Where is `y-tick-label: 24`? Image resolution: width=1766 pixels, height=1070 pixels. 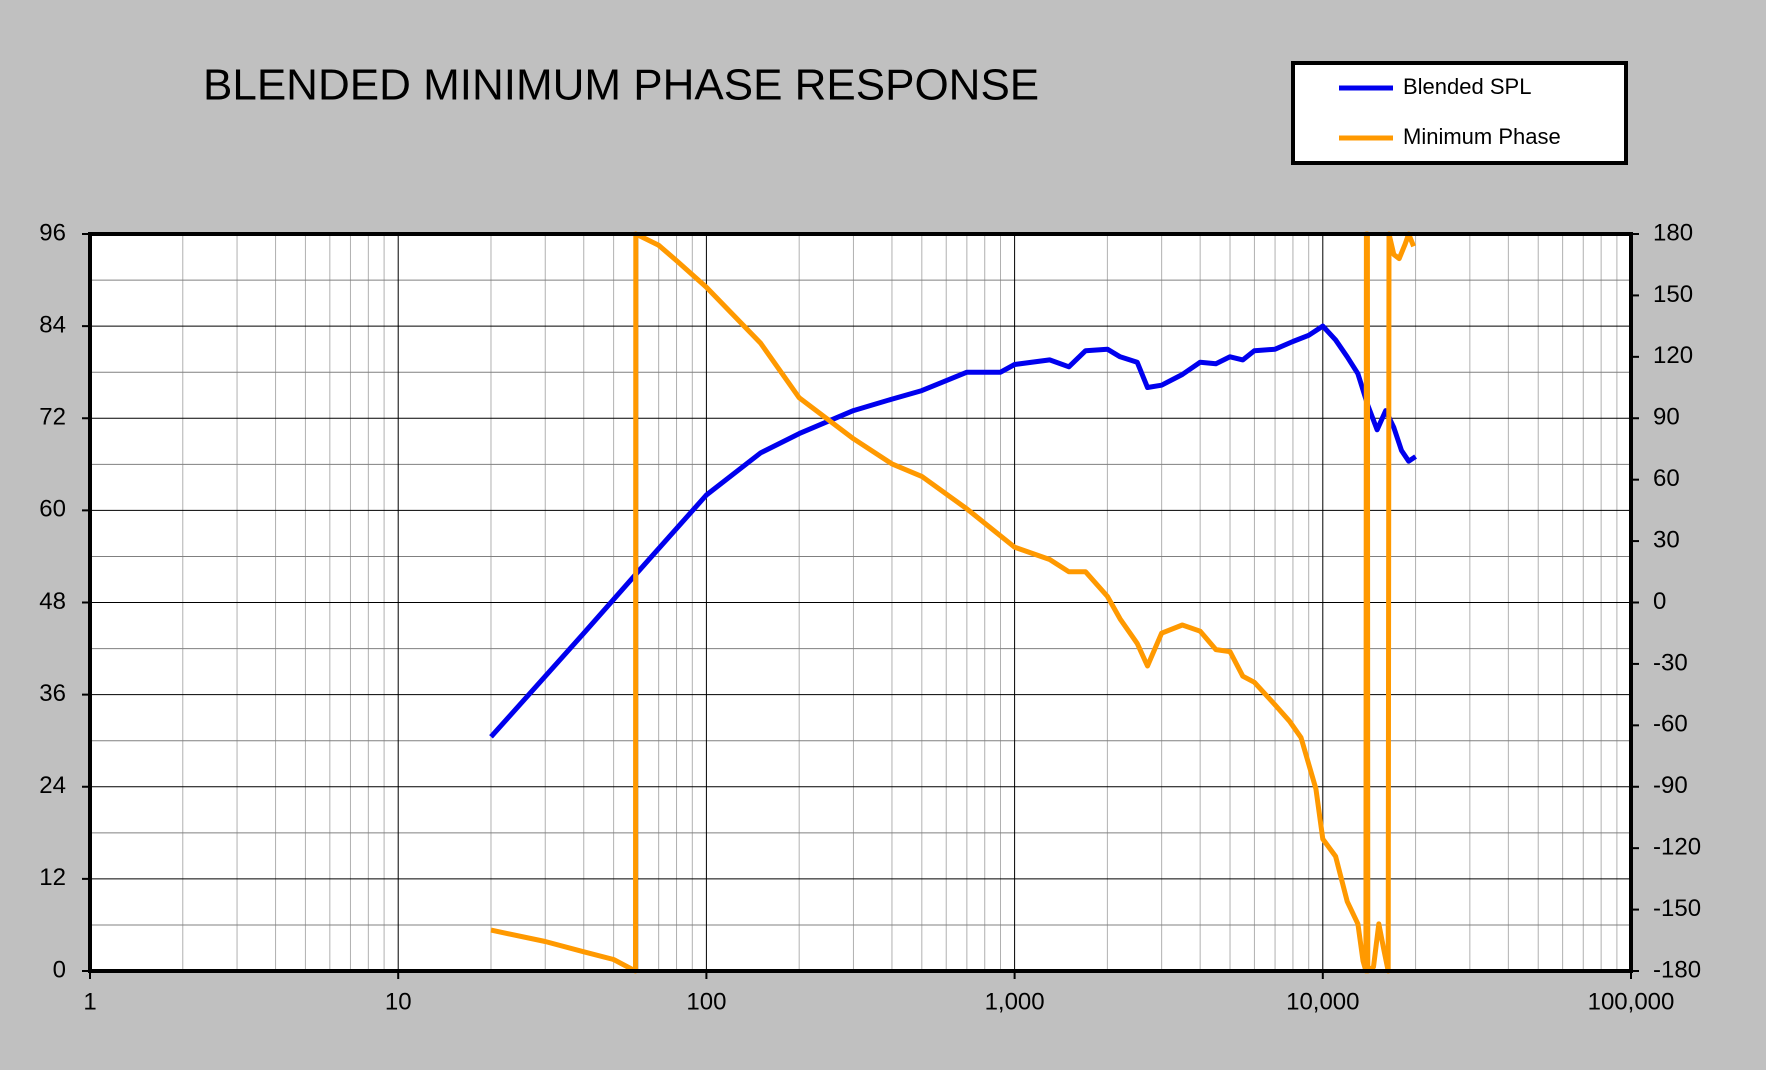
y-tick-label: 24 is located at coordinates (52, 785).